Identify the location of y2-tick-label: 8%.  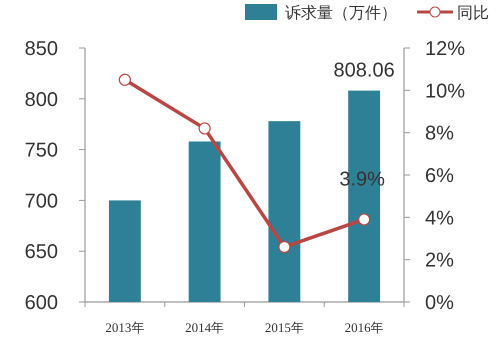
(439, 133).